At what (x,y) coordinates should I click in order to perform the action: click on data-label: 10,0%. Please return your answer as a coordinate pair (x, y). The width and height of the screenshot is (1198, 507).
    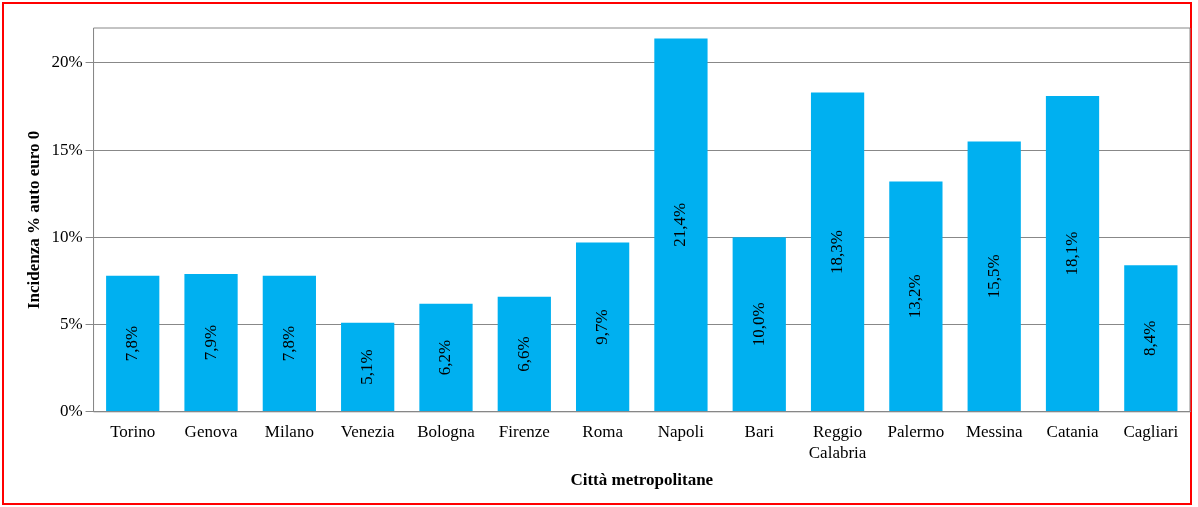
    Looking at the image, I should click on (758, 324).